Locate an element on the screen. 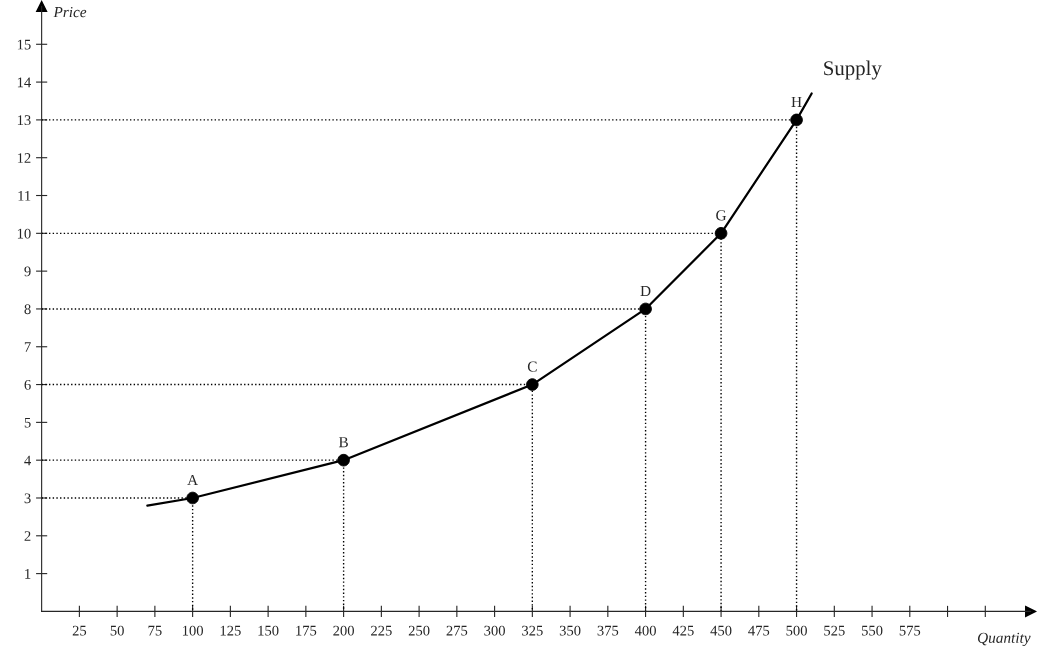 This screenshot has height=647, width=1041. y-tick-label: 2 is located at coordinates (27, 536).